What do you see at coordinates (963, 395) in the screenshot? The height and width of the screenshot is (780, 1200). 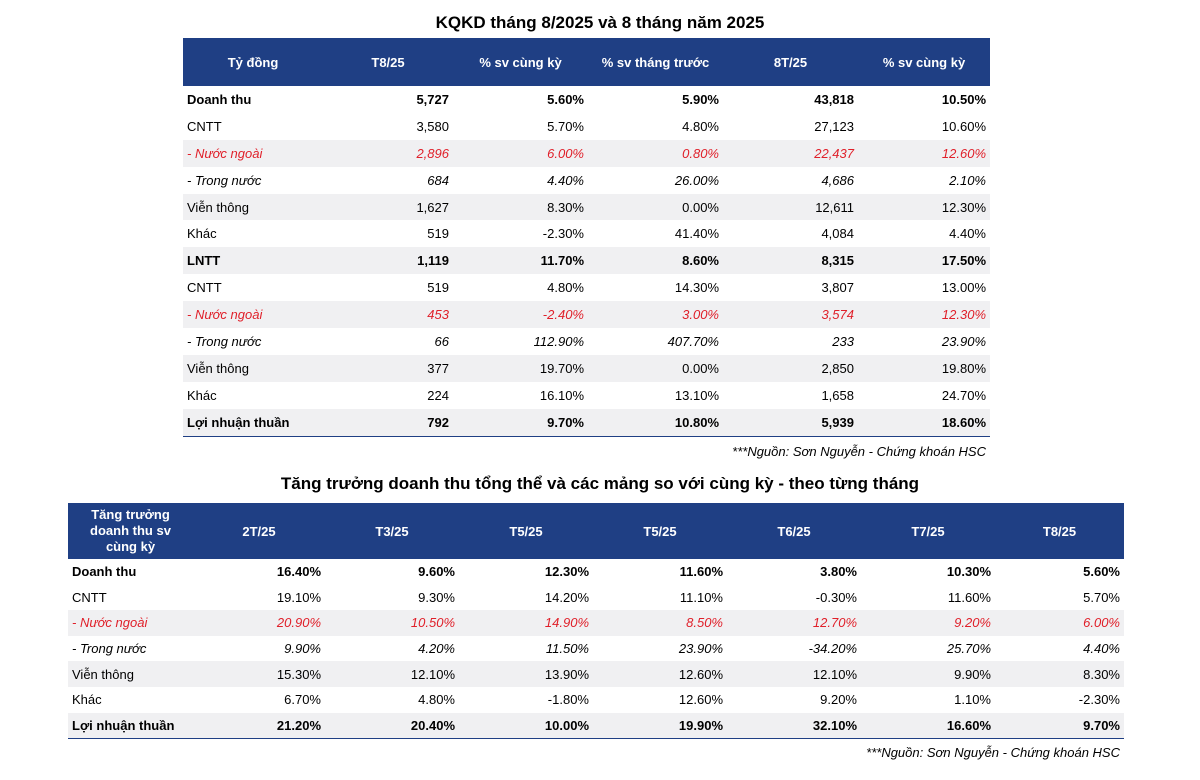 I see `table-cell: 24.70%` at bounding box center [963, 395].